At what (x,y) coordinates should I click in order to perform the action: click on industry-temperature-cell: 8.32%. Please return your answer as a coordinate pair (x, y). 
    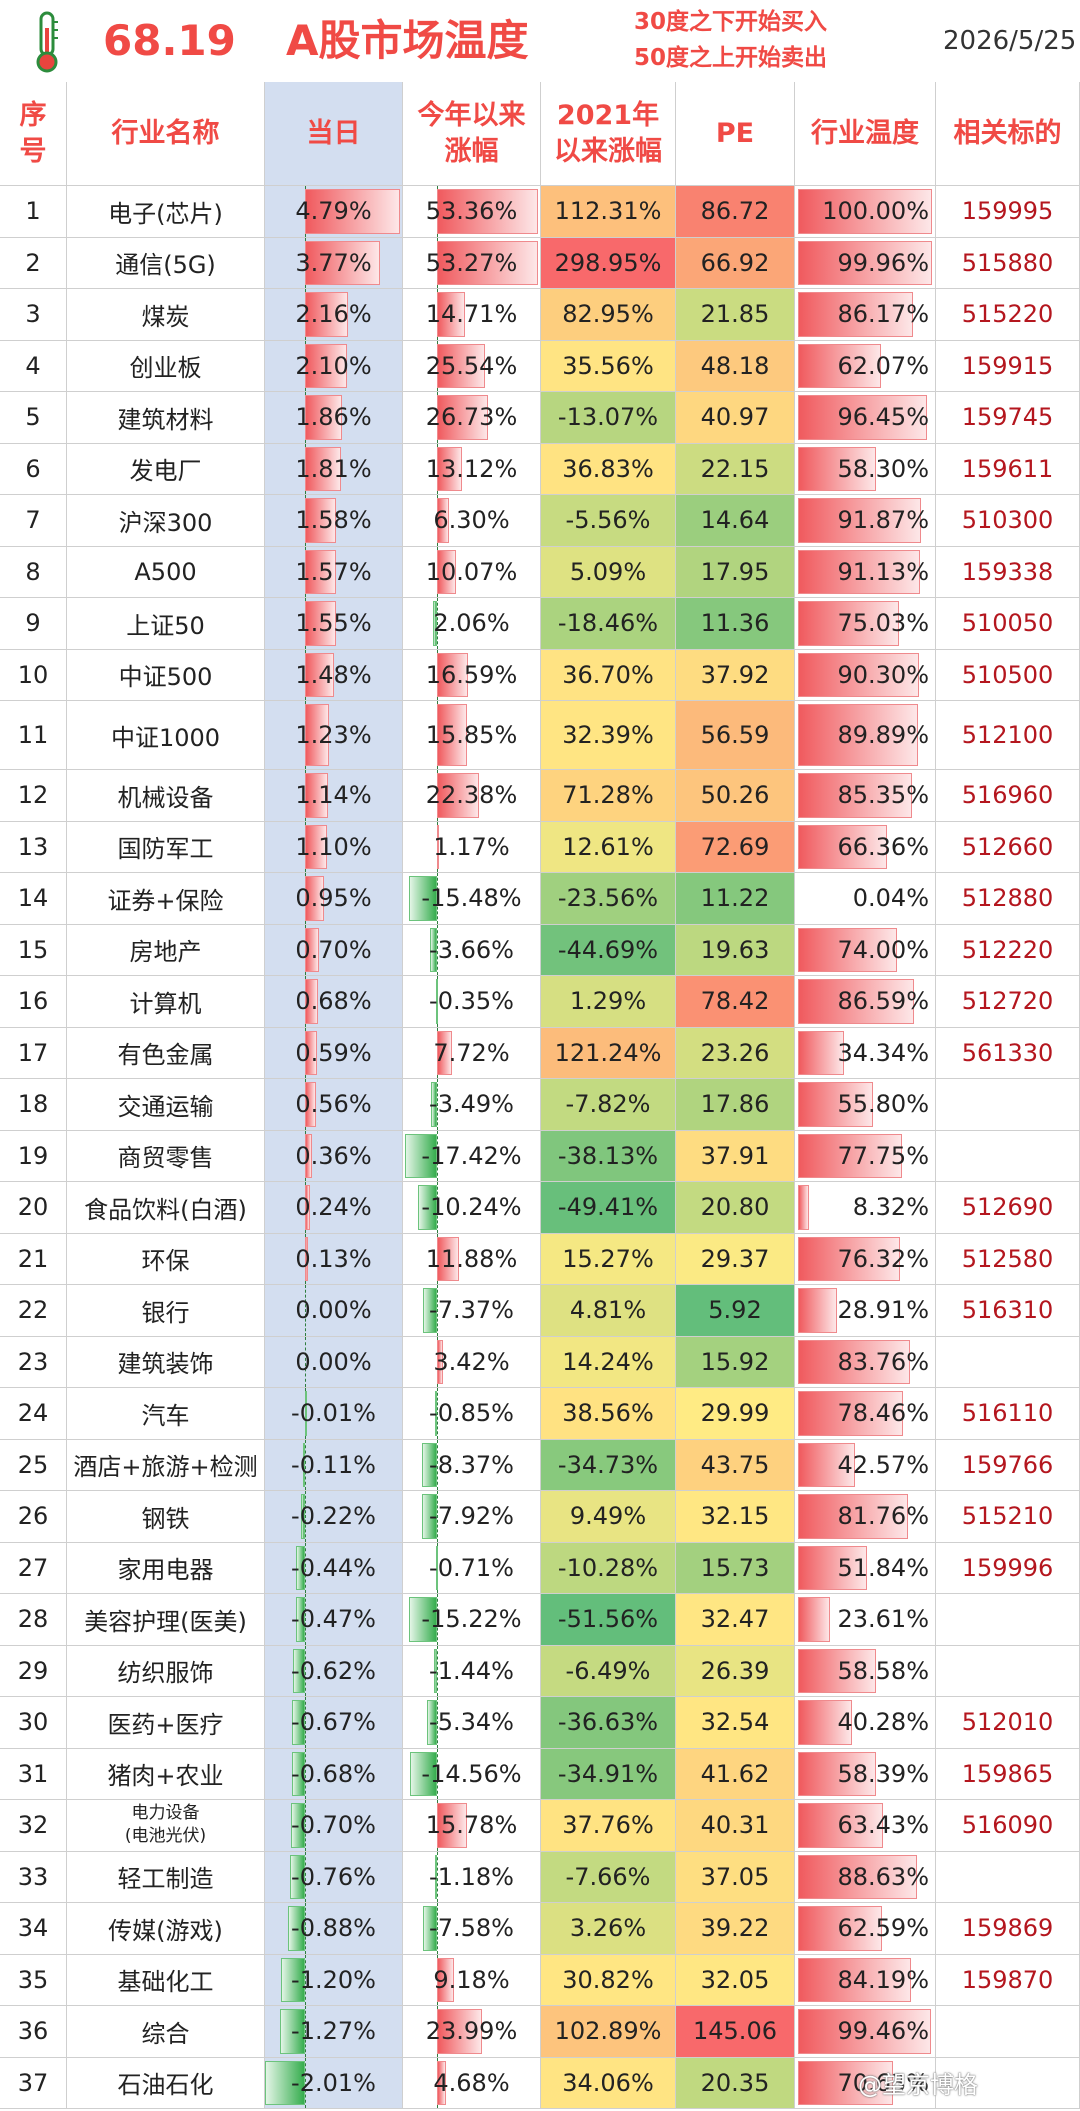
    Looking at the image, I should click on (865, 1208).